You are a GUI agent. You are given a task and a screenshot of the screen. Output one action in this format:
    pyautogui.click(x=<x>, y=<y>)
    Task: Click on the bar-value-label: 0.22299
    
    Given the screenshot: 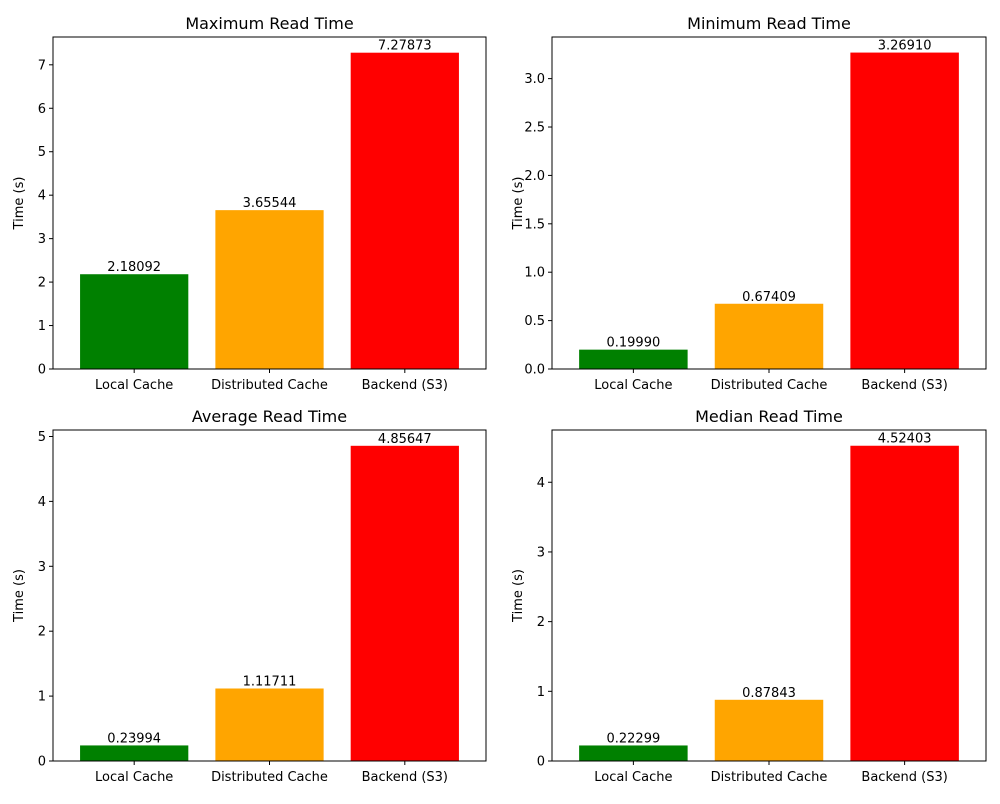 What is the action you would take?
    pyautogui.click(x=633, y=738)
    